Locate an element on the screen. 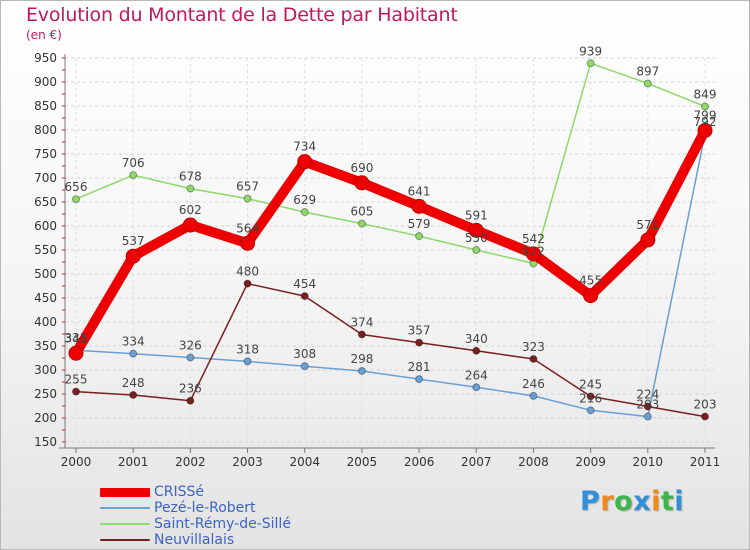  data-label: 248 is located at coordinates (133, 383).